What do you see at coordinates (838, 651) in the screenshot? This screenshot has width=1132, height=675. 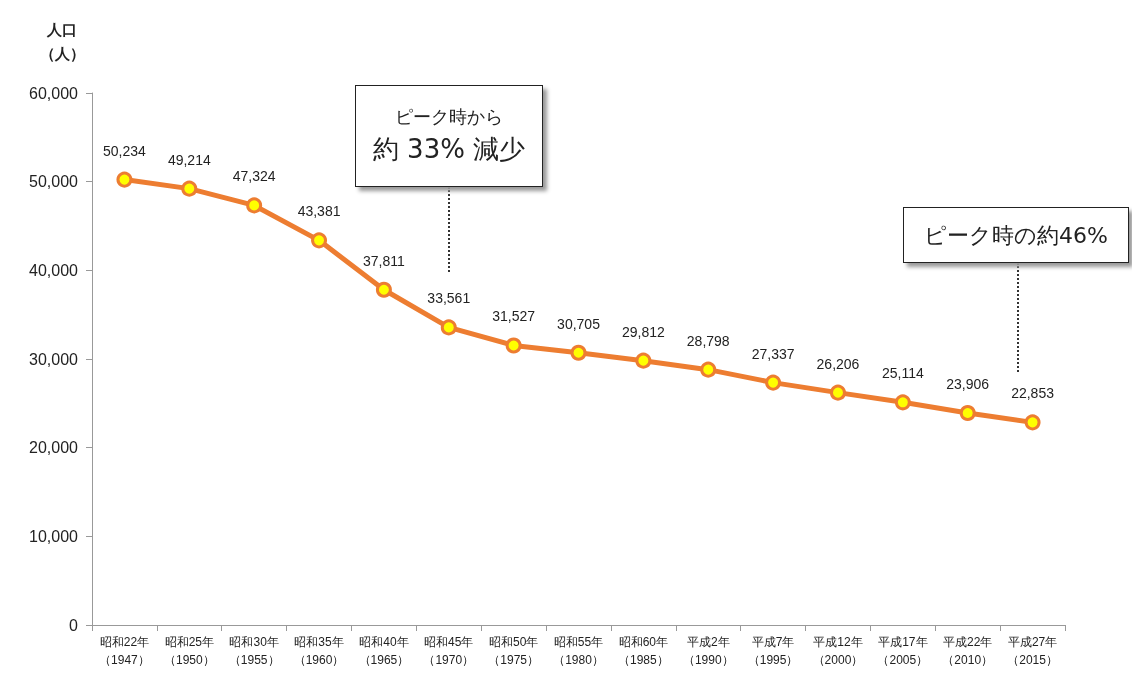 I see `x-tick-label: 平成12年（2000）` at bounding box center [838, 651].